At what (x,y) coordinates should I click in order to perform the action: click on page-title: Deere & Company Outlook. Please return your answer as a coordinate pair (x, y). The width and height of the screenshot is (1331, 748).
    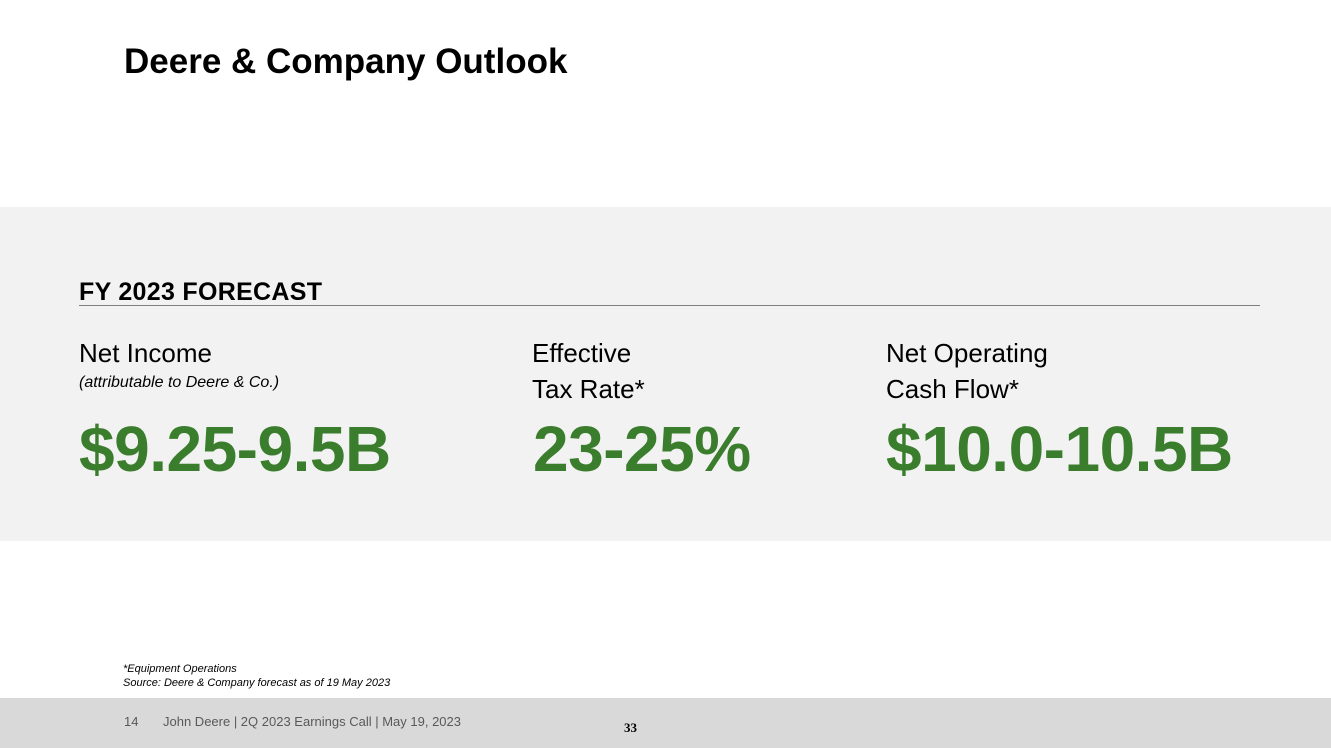
    Looking at the image, I should click on (346, 61).